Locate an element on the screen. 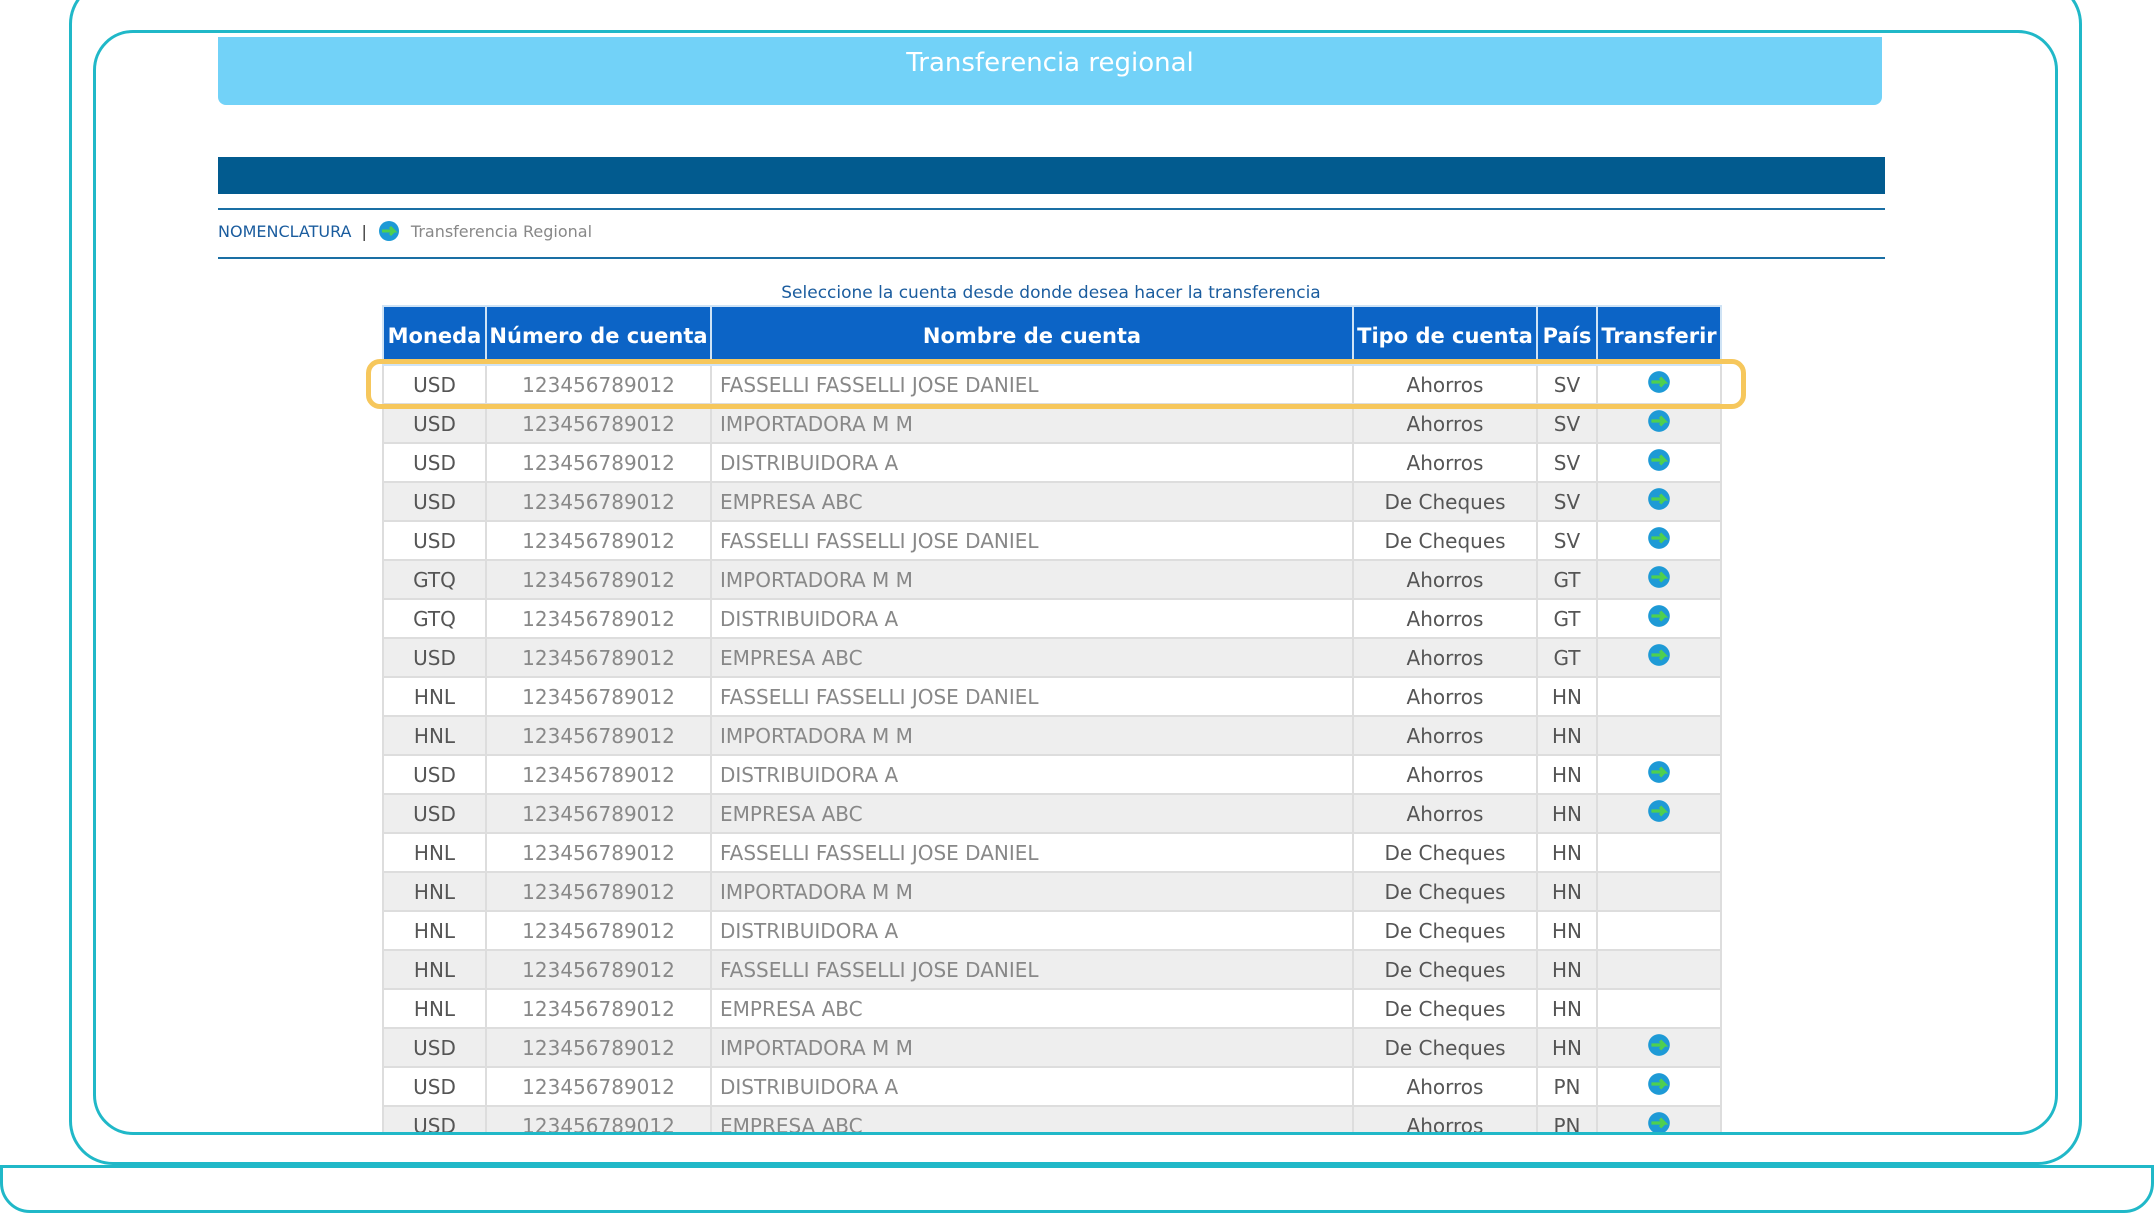 This screenshot has width=2154, height=1214. breadcrumb-current: Transferencia Regional is located at coordinates (501, 231).